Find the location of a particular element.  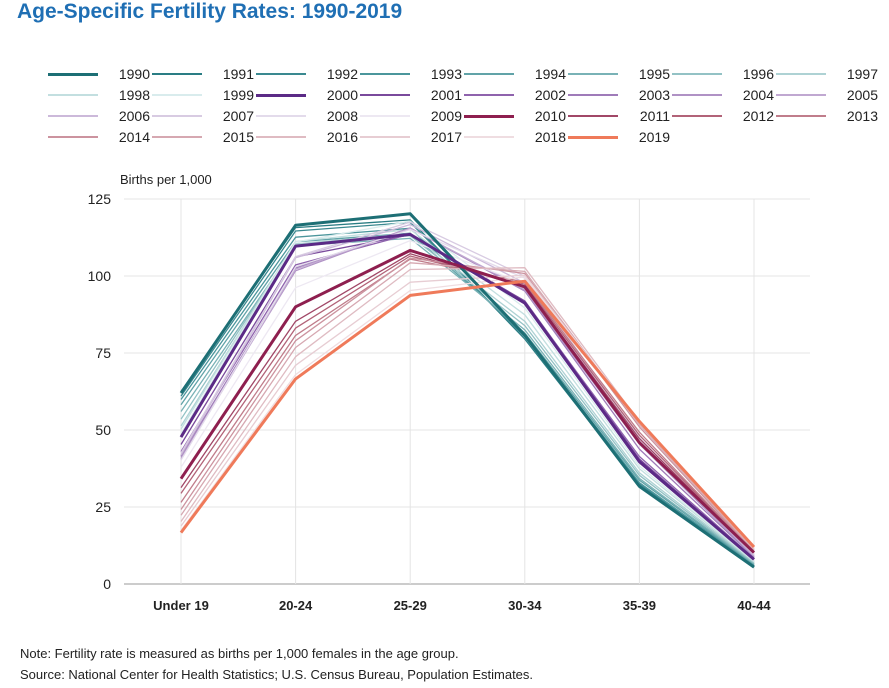

x-tick-label: 20-24 is located at coordinates (296, 605).